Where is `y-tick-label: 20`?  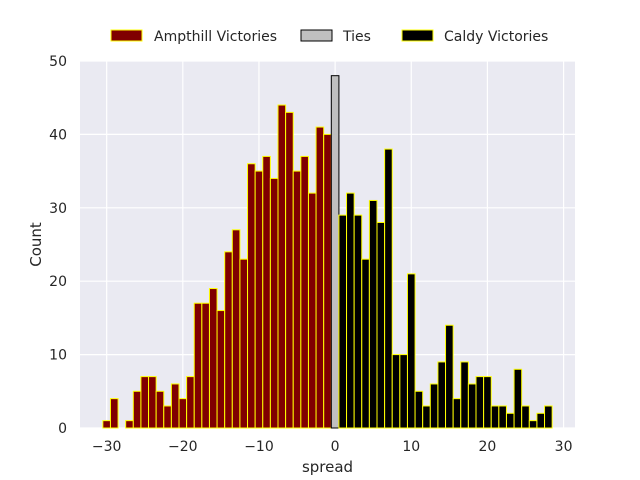
y-tick-label: 20 is located at coordinates (58, 282).